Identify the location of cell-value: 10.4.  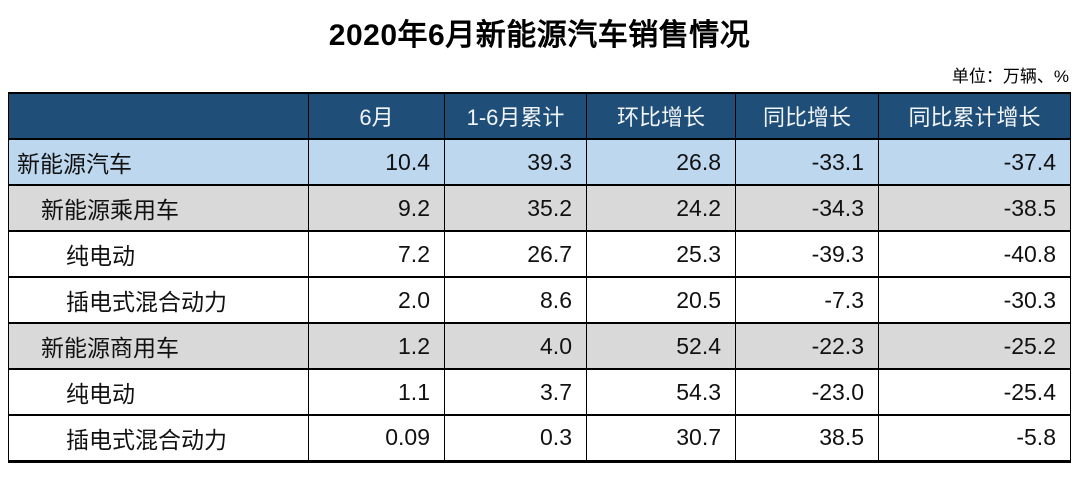
(376, 162).